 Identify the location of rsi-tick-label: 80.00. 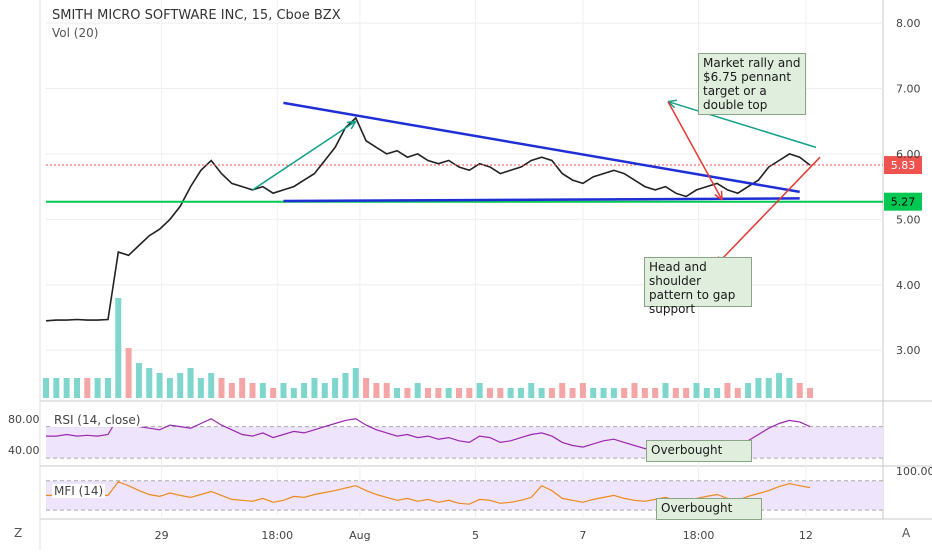
(24, 419).